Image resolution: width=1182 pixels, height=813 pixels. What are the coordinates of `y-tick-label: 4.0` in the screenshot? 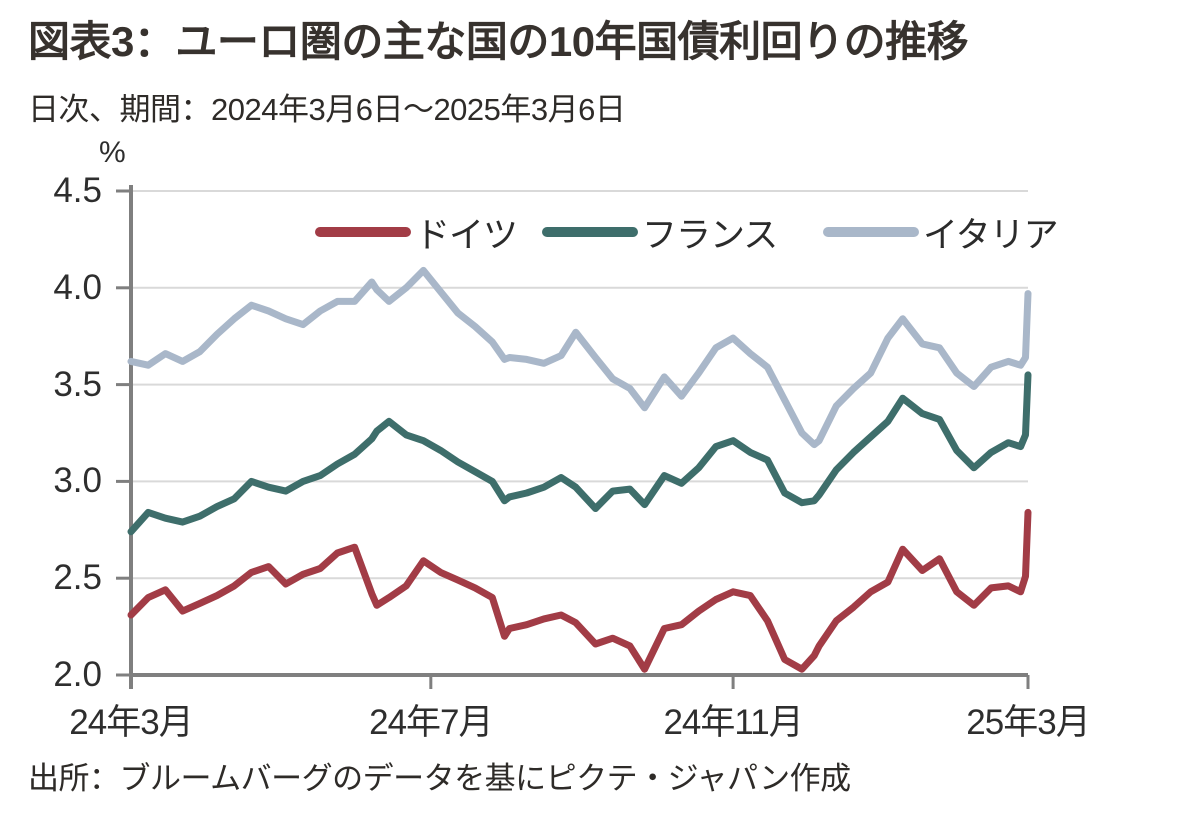 It's located at (77, 287).